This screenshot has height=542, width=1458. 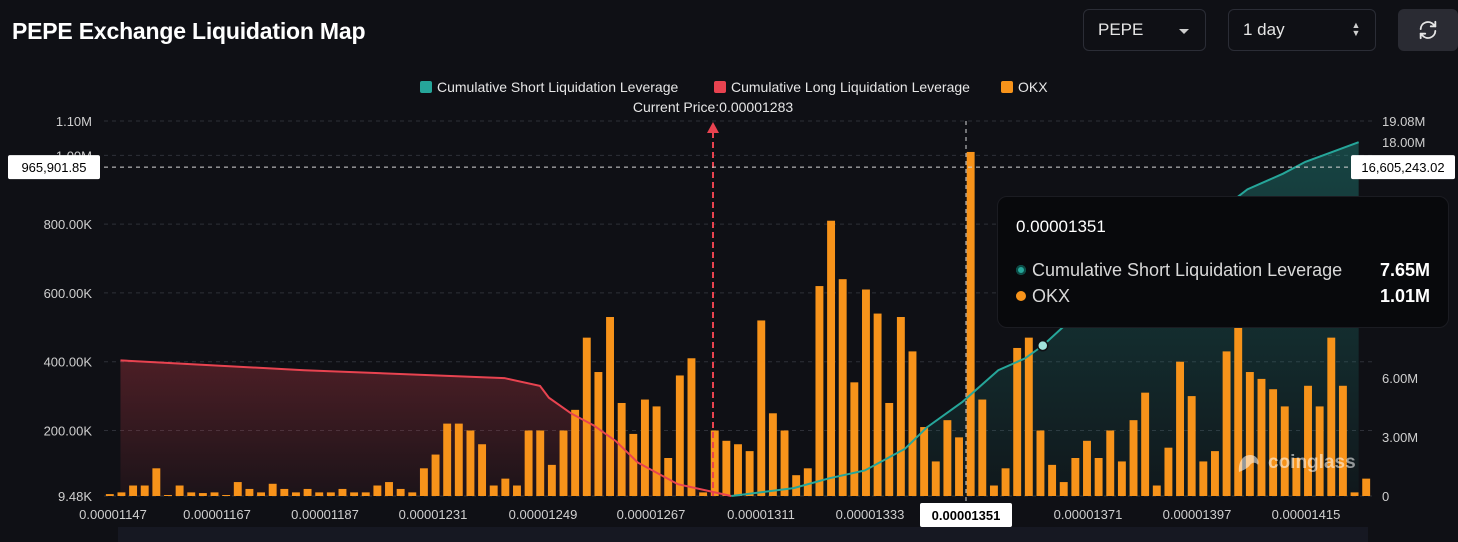 I want to click on legend-label: Cumulative Long Liquidation Leverage, so click(x=850, y=87).